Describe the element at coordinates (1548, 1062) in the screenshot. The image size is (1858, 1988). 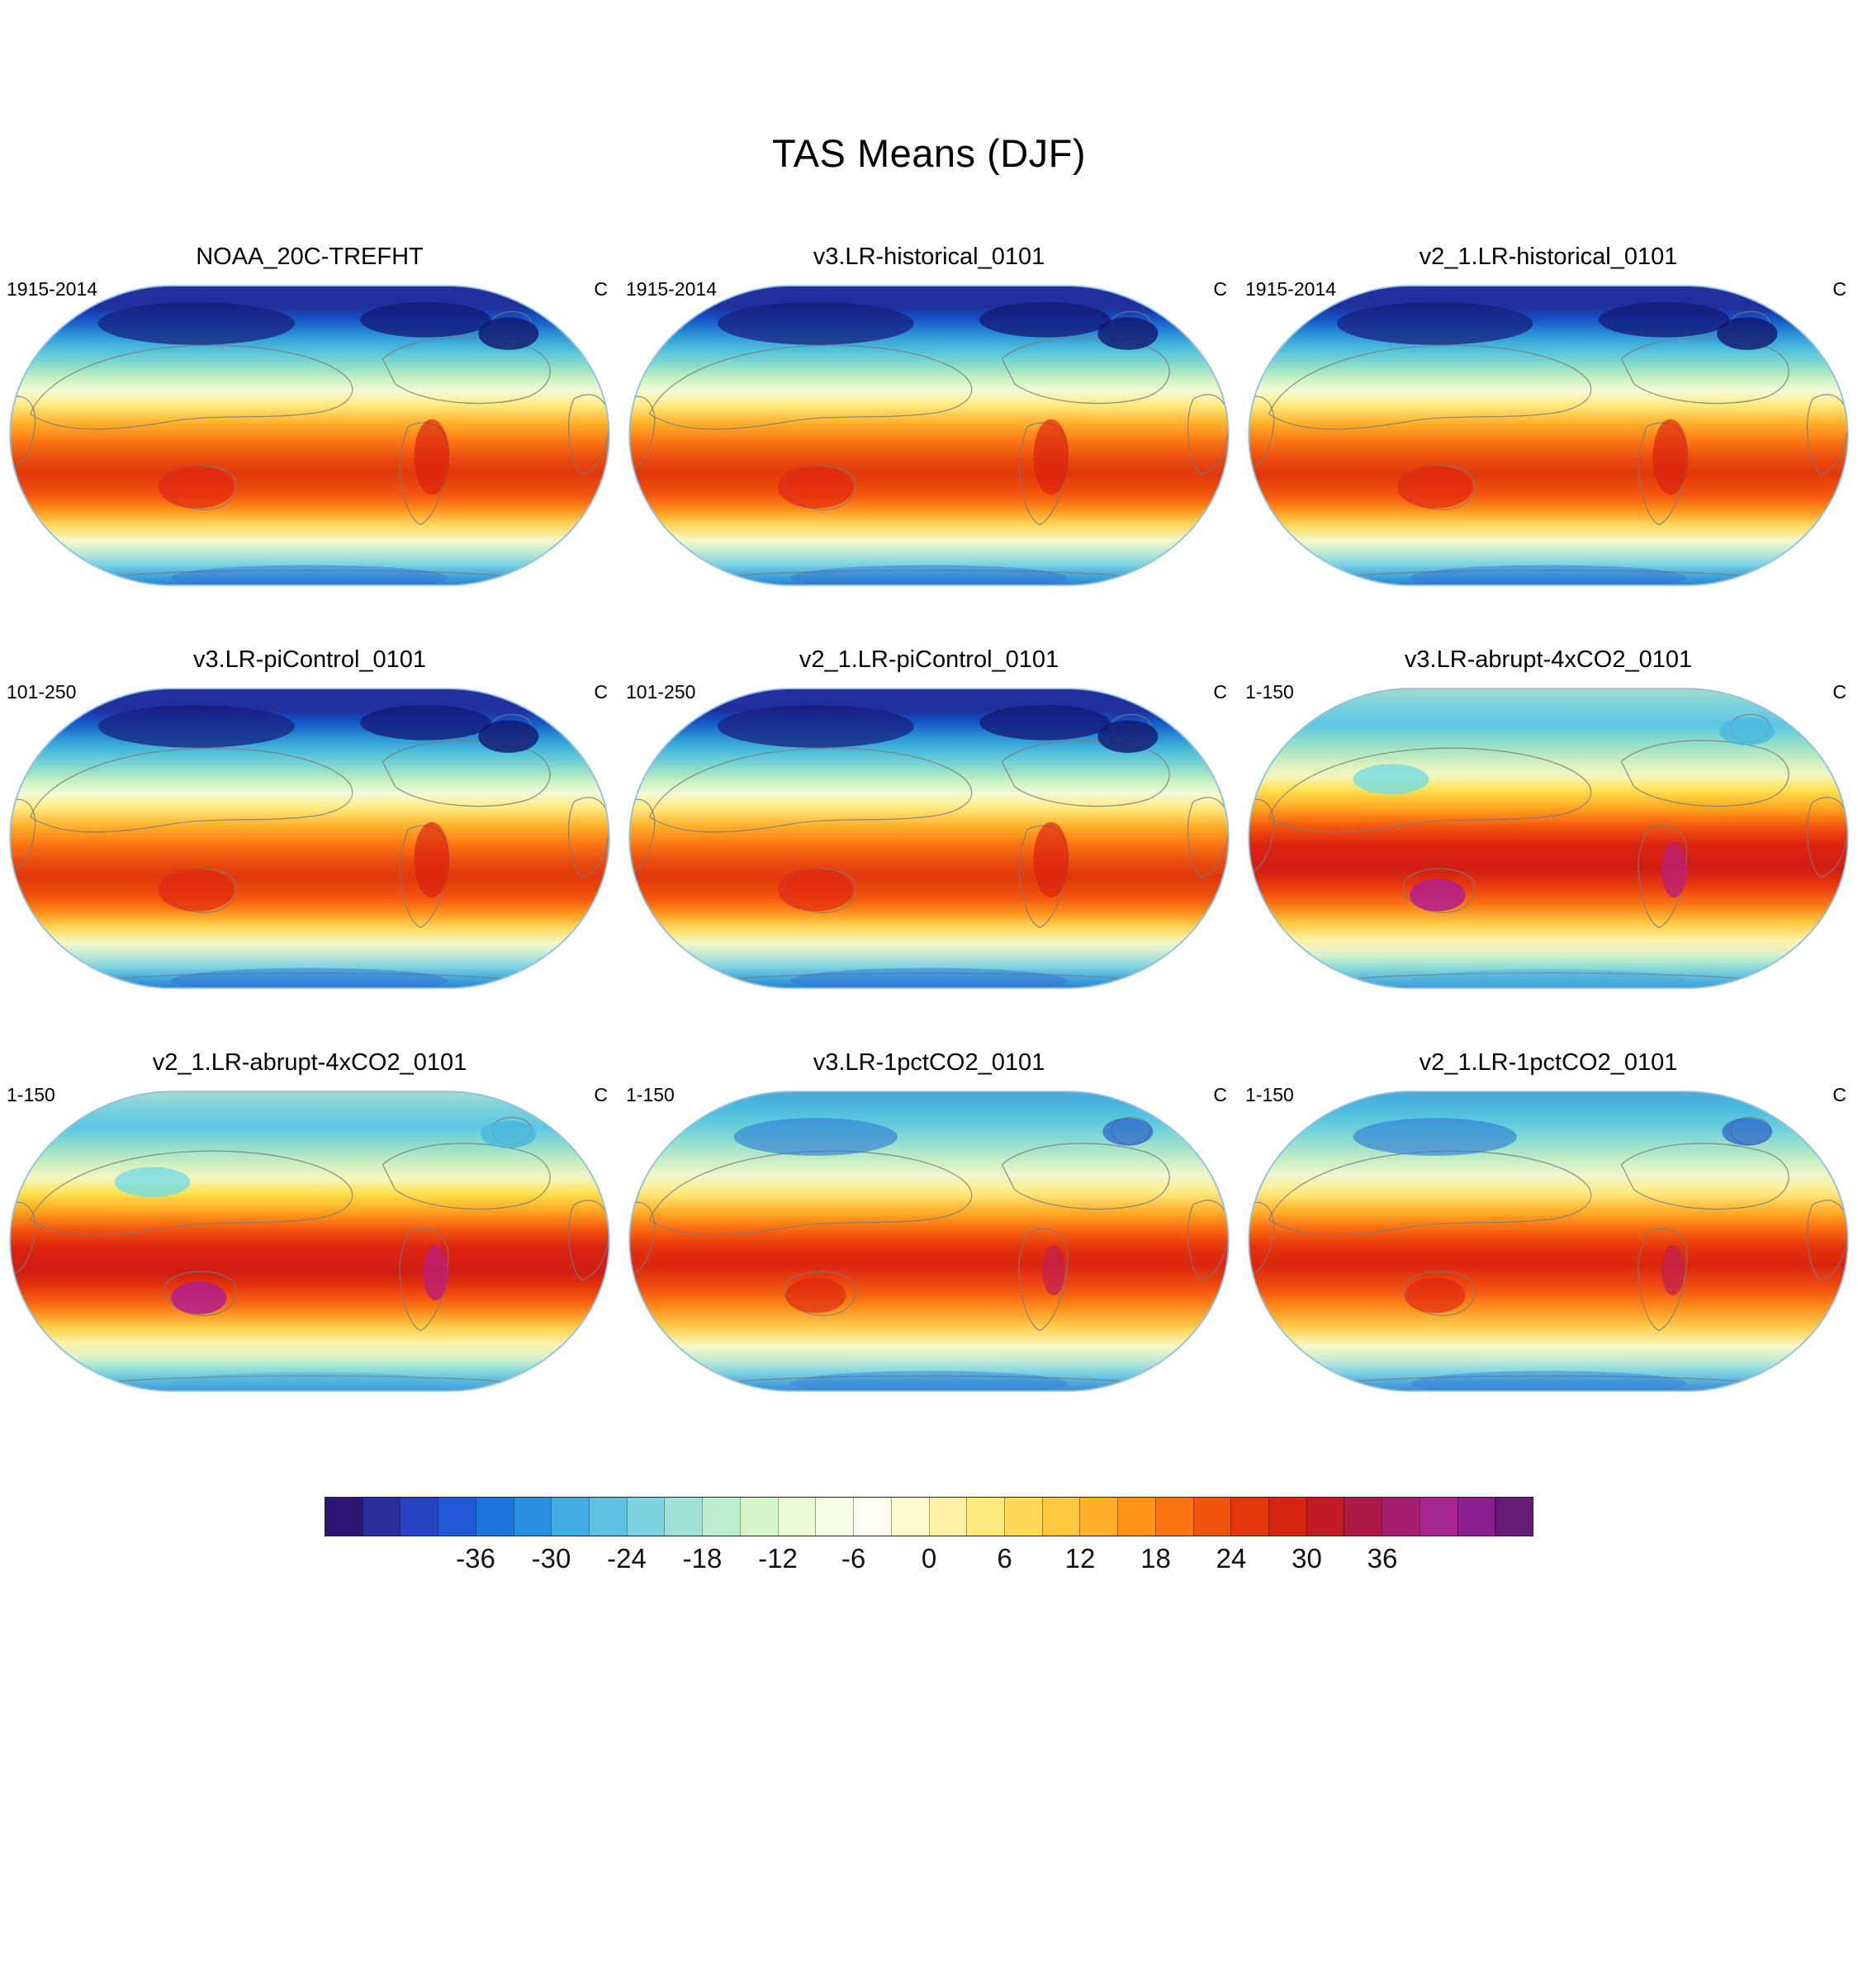
I see `panel-title: v2_1.LR-1pctCO2_0101` at that location.